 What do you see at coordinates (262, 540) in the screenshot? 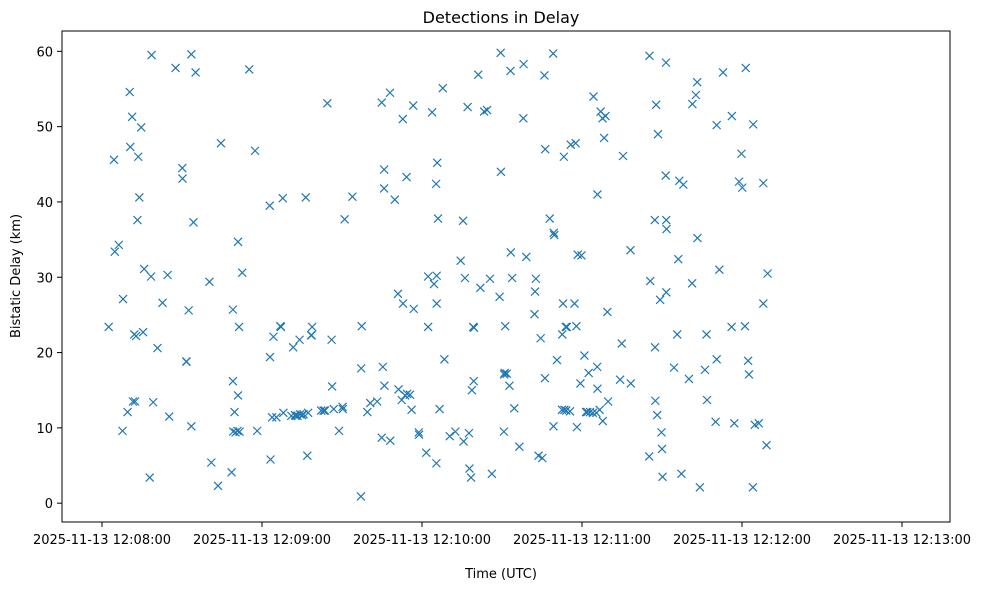
I see `x-tick-label: 2025-11-13 12:09:00` at bounding box center [262, 540].